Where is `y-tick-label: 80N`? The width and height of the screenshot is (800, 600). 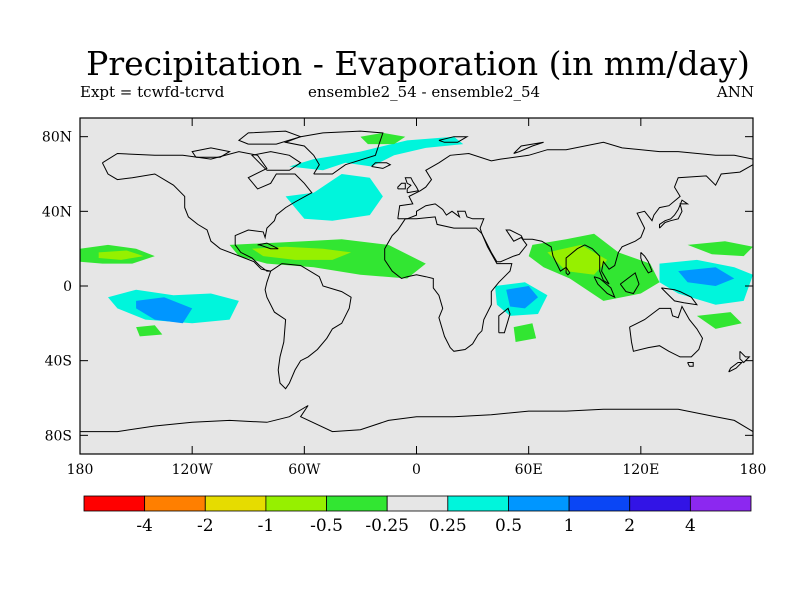
y-tick-label: 80N is located at coordinates (57, 138).